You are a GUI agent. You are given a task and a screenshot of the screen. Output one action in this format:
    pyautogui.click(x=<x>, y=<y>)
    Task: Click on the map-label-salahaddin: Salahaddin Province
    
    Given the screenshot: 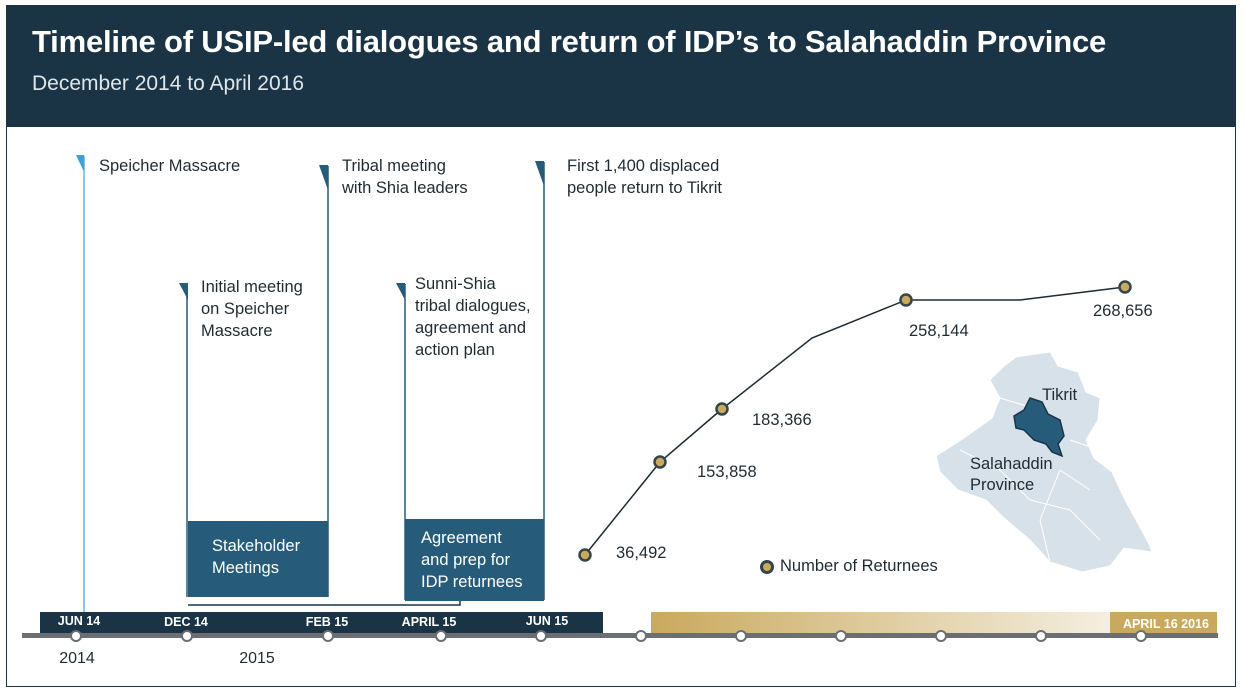 What is the action you would take?
    pyautogui.click(x=1011, y=474)
    